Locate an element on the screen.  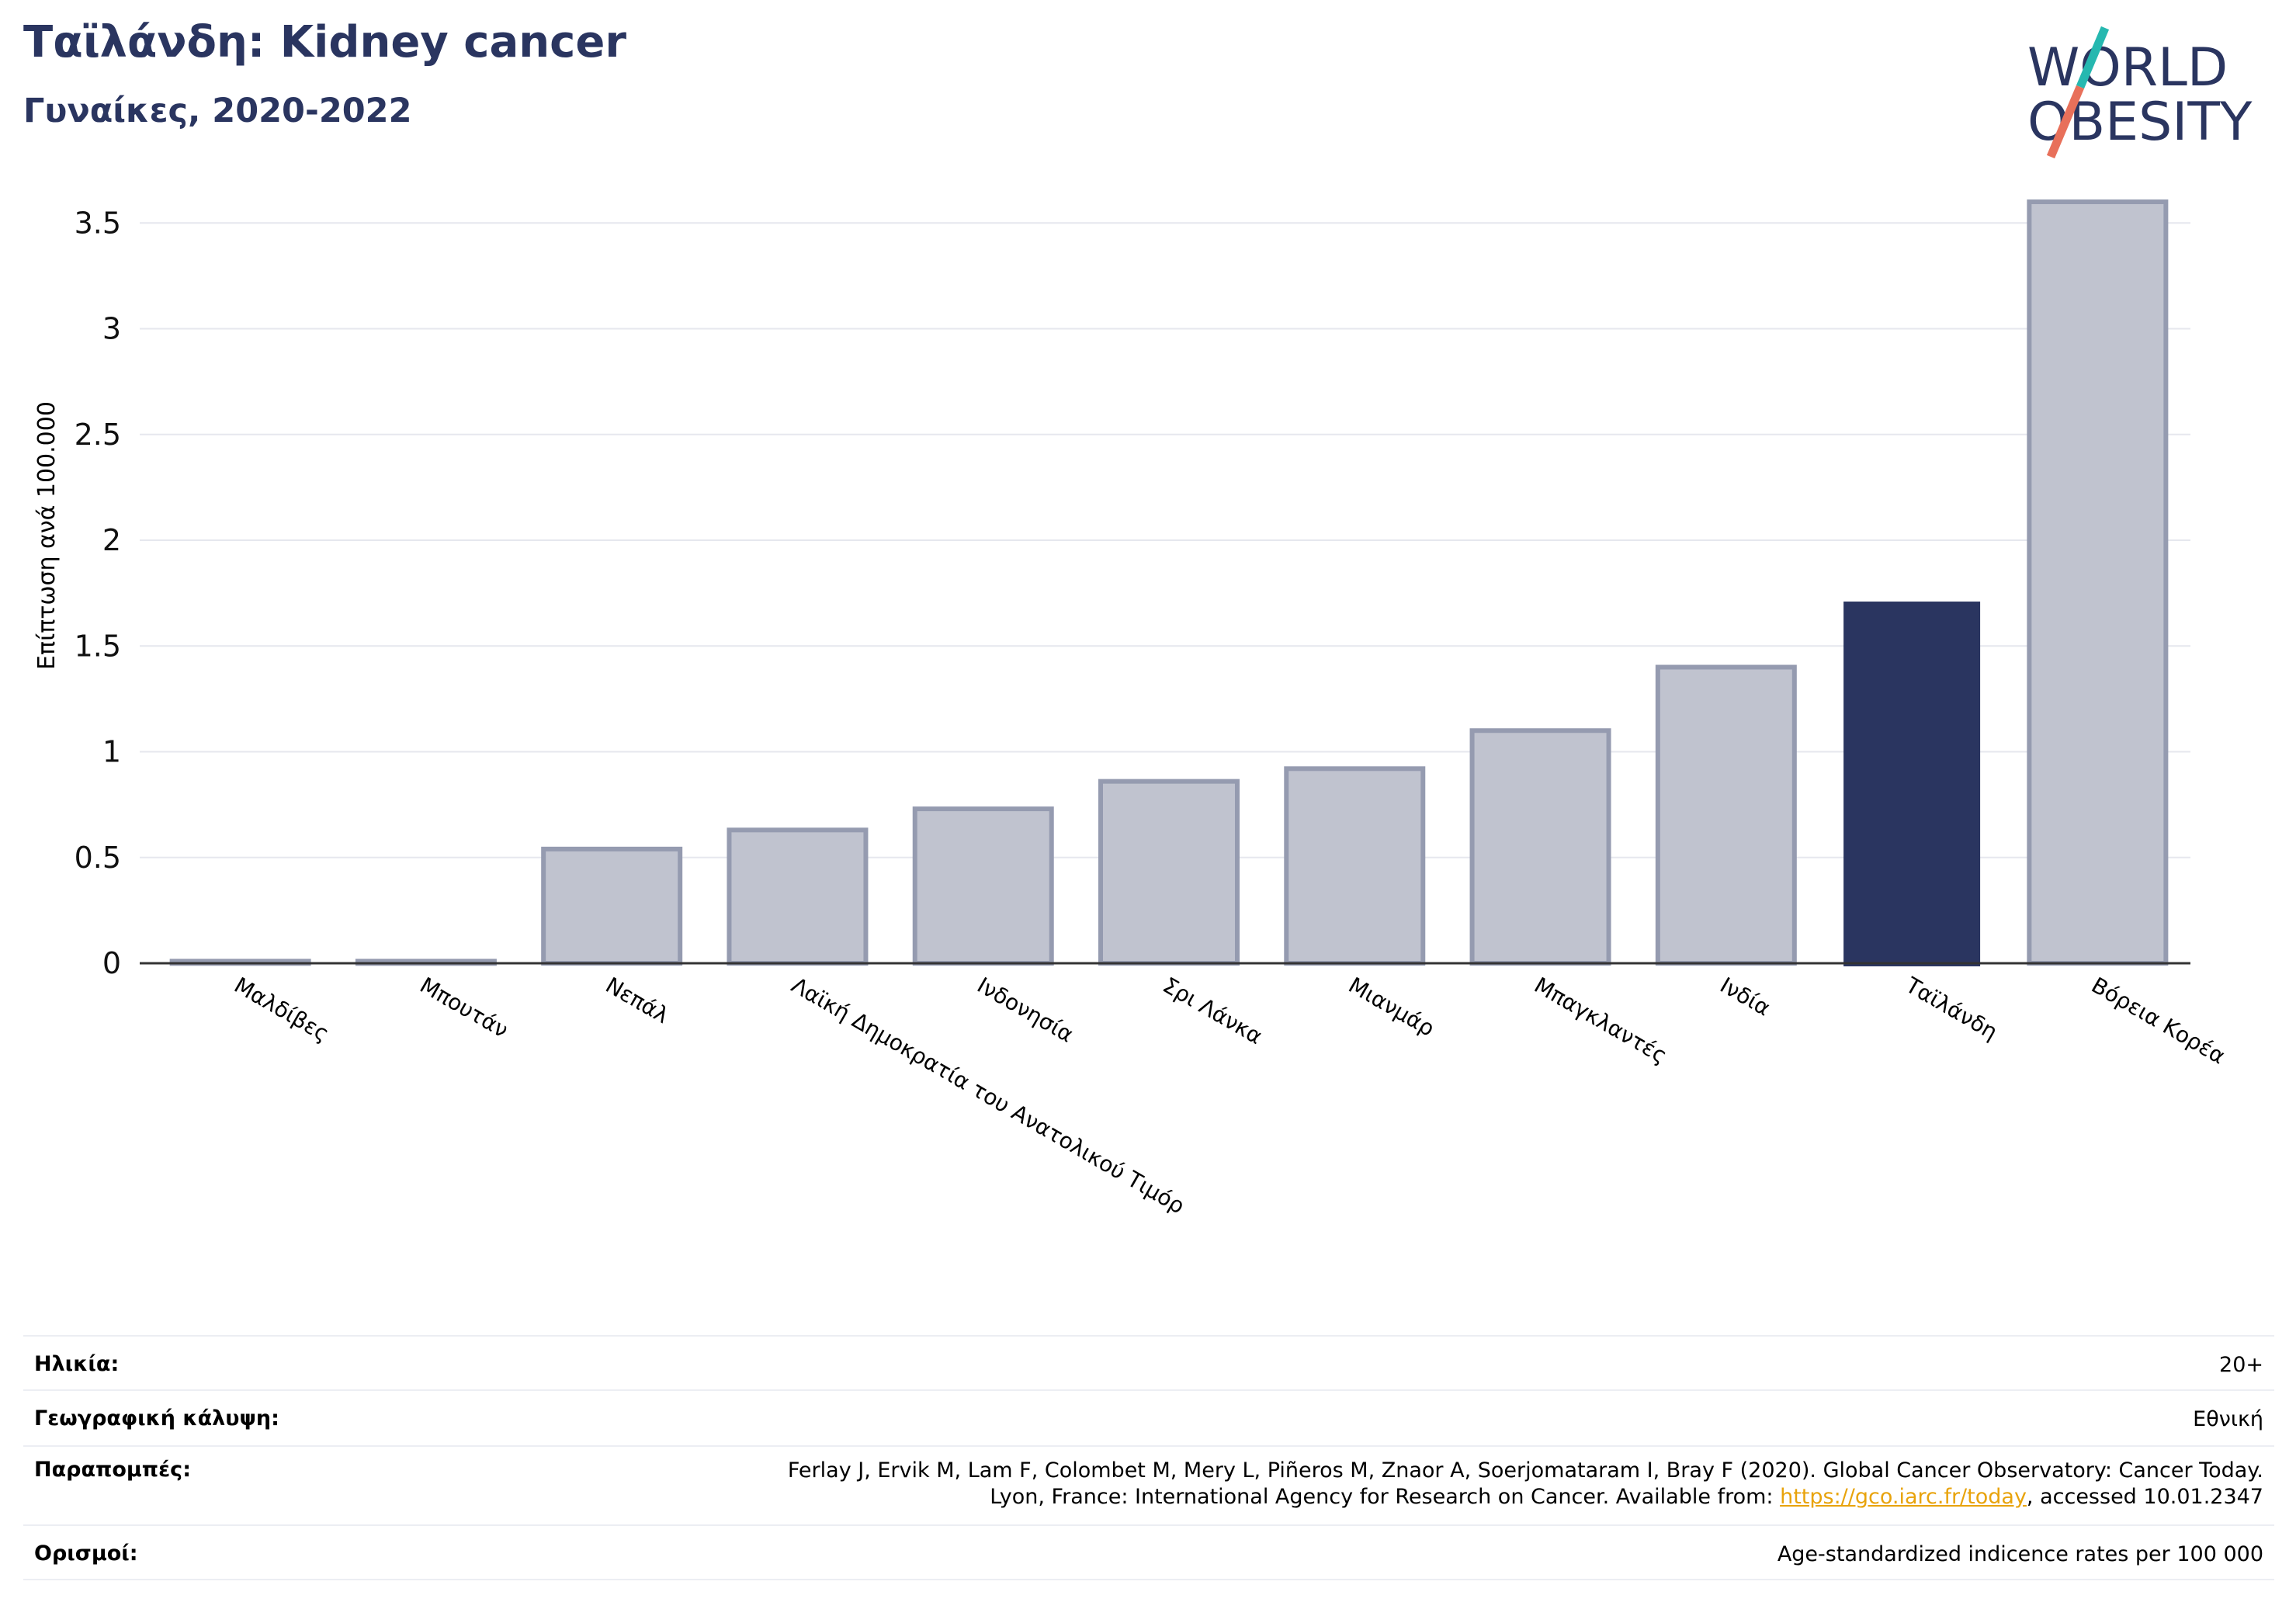
chart-subtitle: Γυναίκες, 2020-2022 is located at coordinates (217, 111).